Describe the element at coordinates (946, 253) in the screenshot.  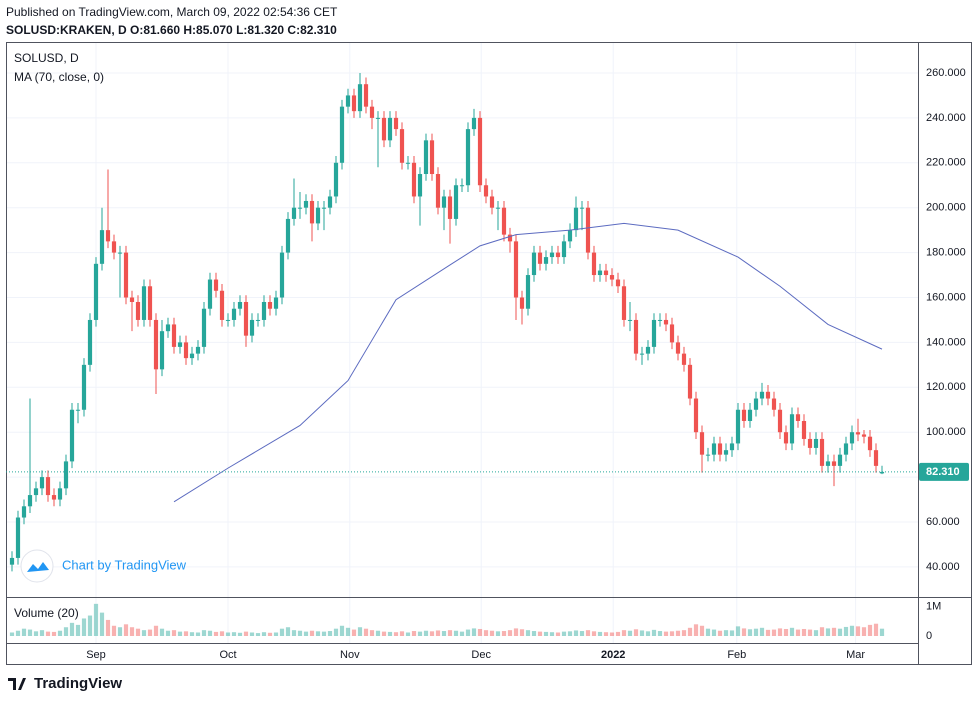
I see `y-tick-label: 180.000` at that location.